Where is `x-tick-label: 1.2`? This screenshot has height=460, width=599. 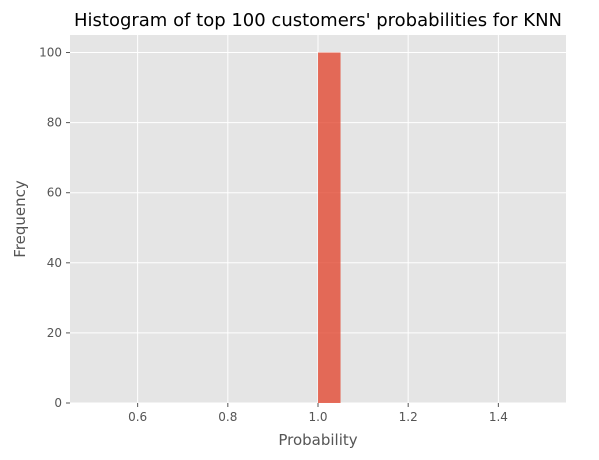
x-tick-label: 1.2 is located at coordinates (408, 417).